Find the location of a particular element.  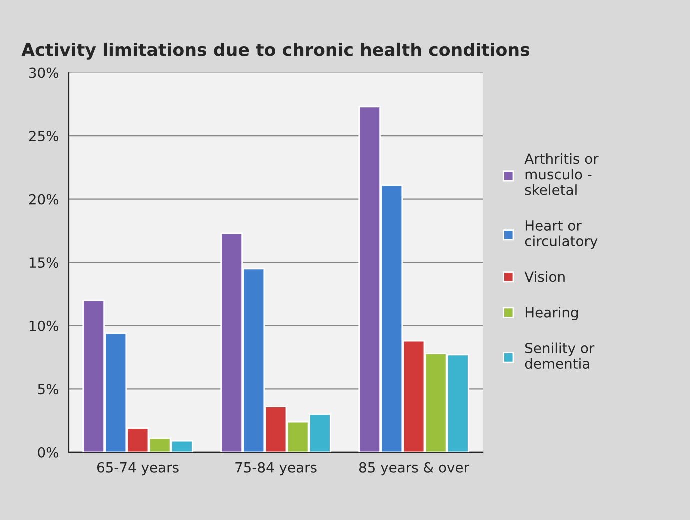

legend-label: Heart or circulatory is located at coordinates (561, 235).